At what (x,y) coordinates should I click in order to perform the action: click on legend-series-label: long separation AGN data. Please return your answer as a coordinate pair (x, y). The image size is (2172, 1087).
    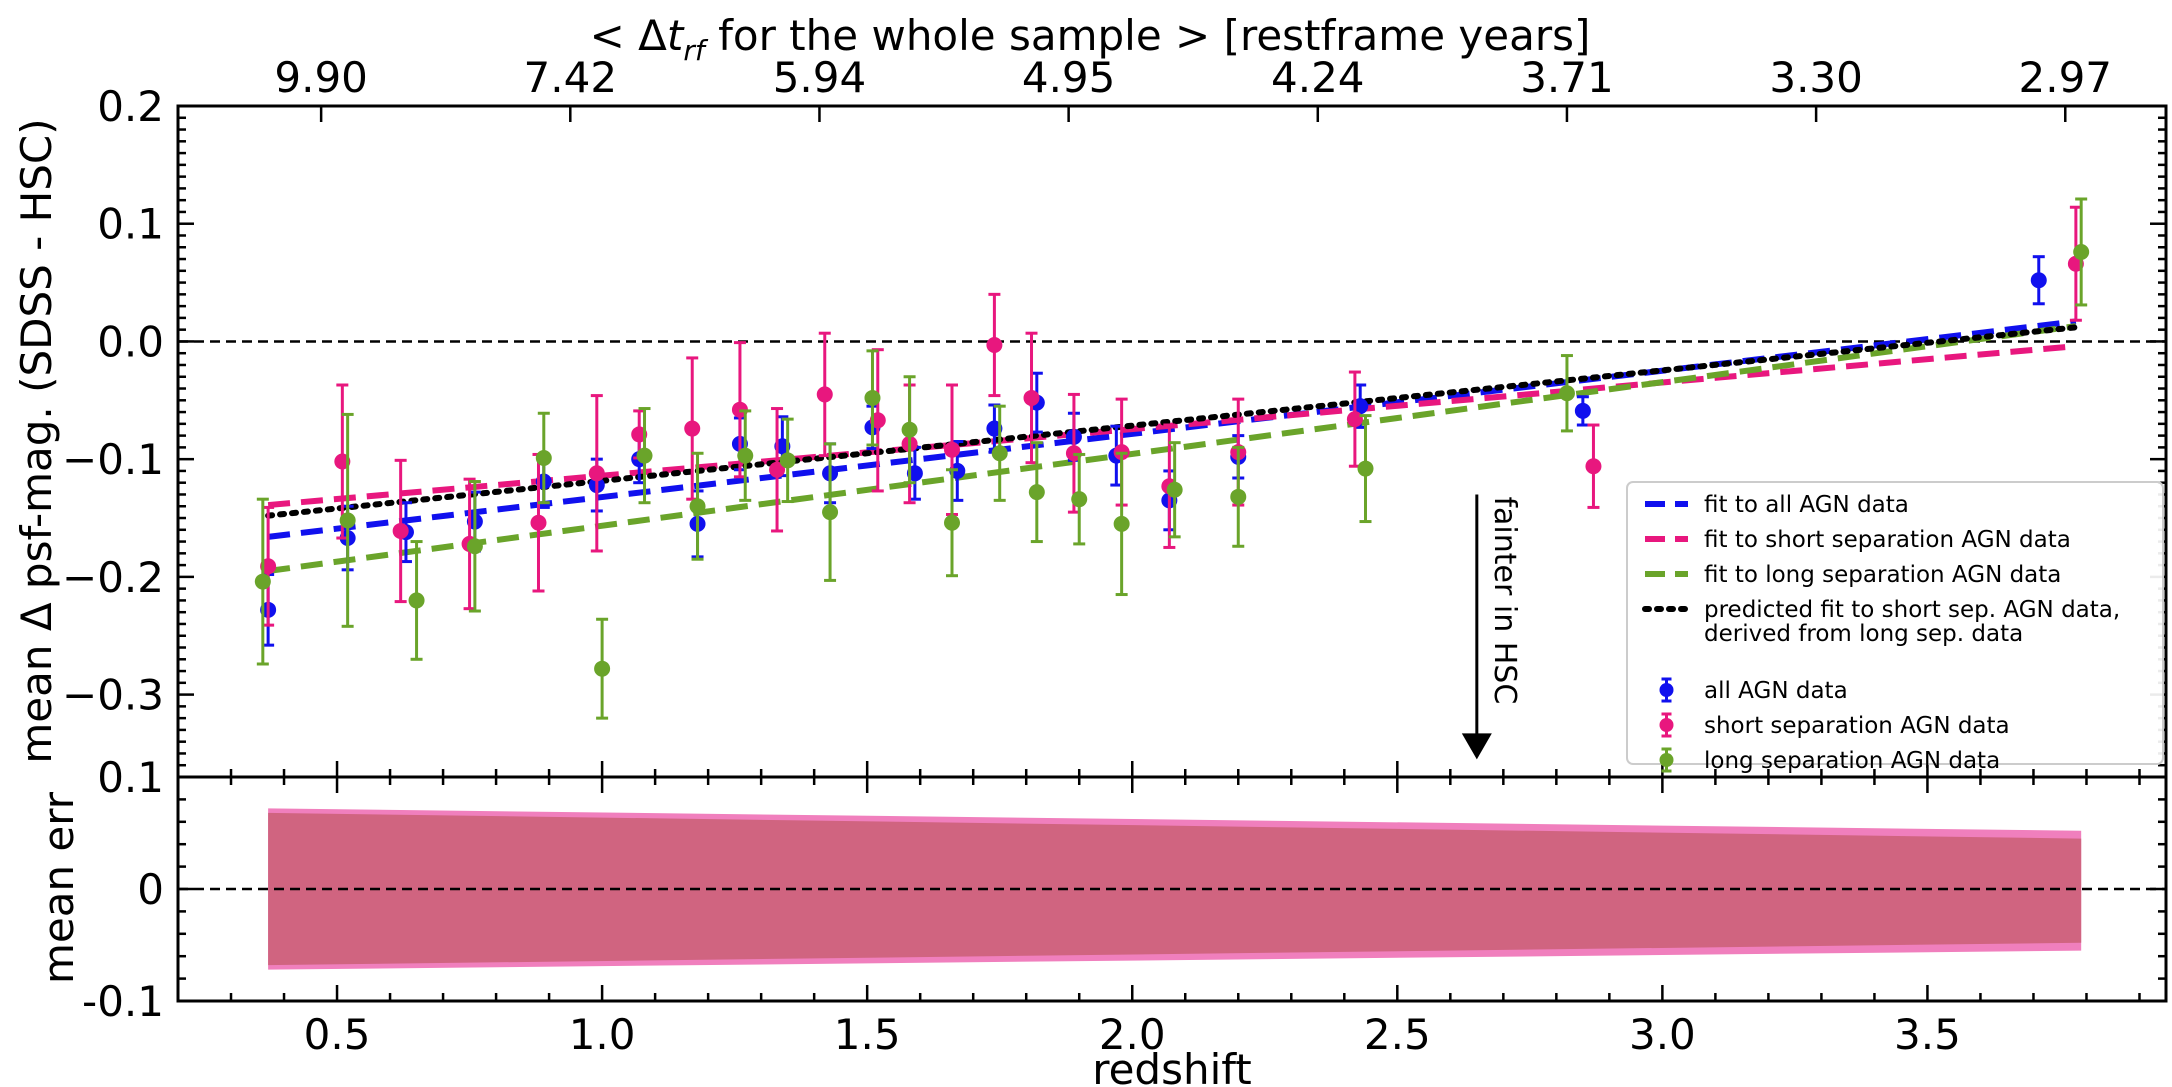
    Looking at the image, I should click on (1852, 761).